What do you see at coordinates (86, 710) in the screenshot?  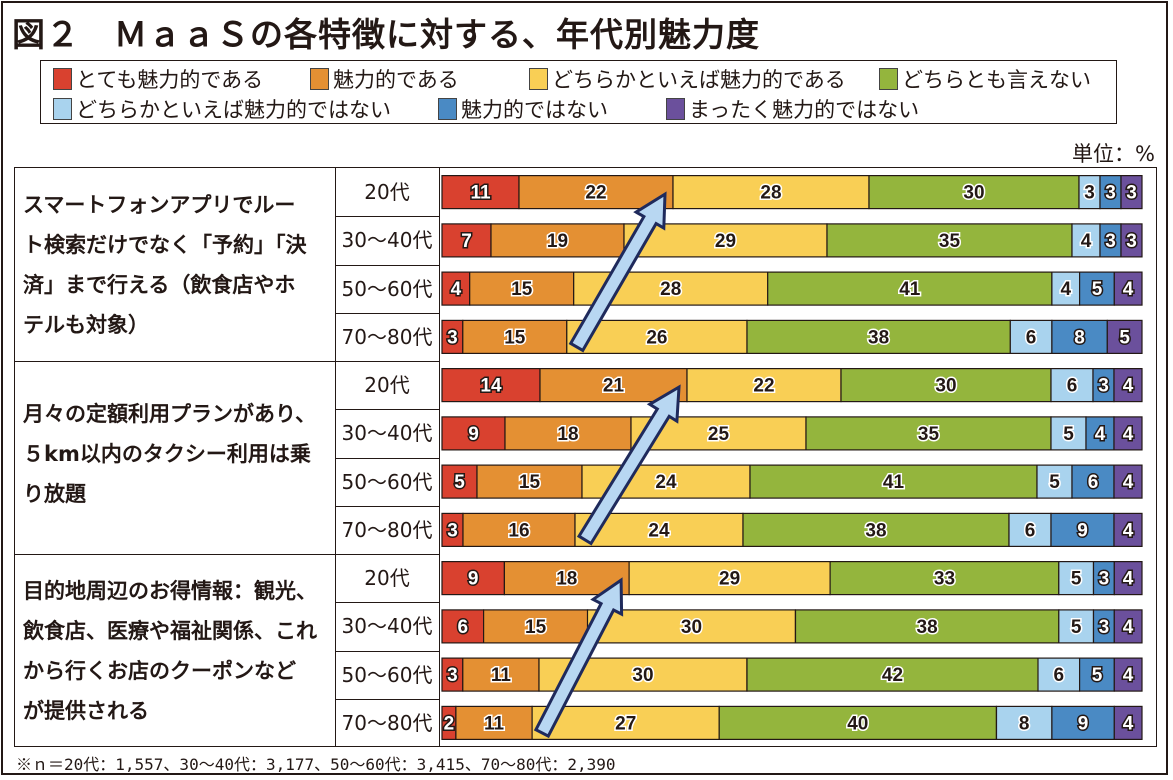 I see `feature-label-line: が提供される` at bounding box center [86, 710].